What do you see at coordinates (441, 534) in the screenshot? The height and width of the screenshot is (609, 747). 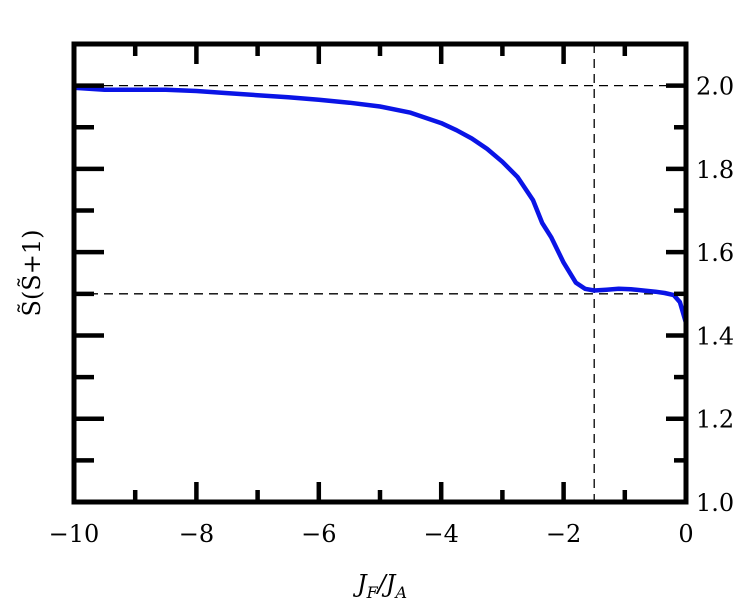 I see `x-tick-label: −4` at bounding box center [441, 534].